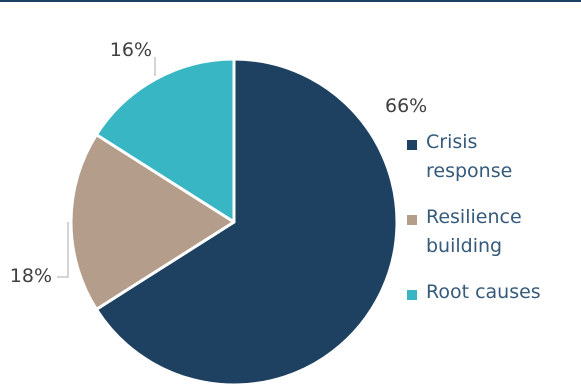 This screenshot has width=581, height=390. I want to click on data-label-resilience-building: 18%, so click(31, 276).